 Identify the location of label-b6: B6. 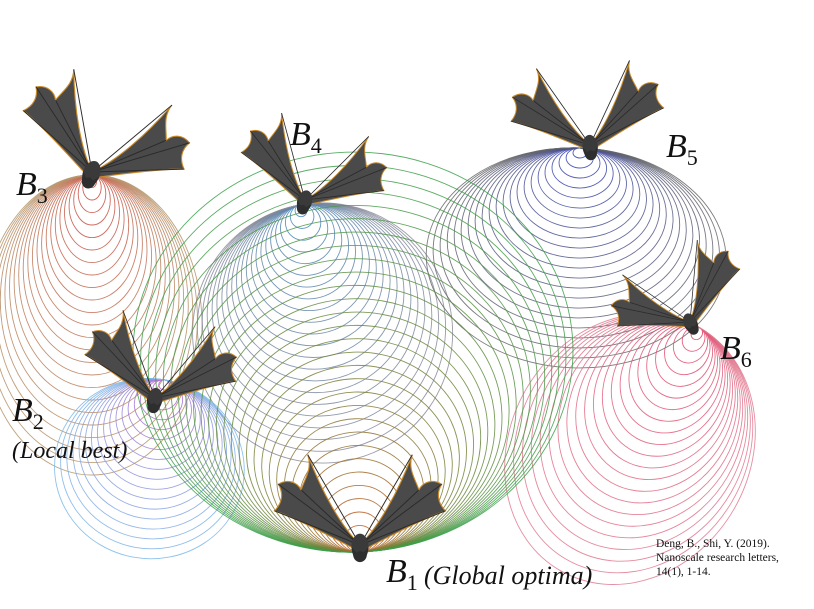
(736, 351).